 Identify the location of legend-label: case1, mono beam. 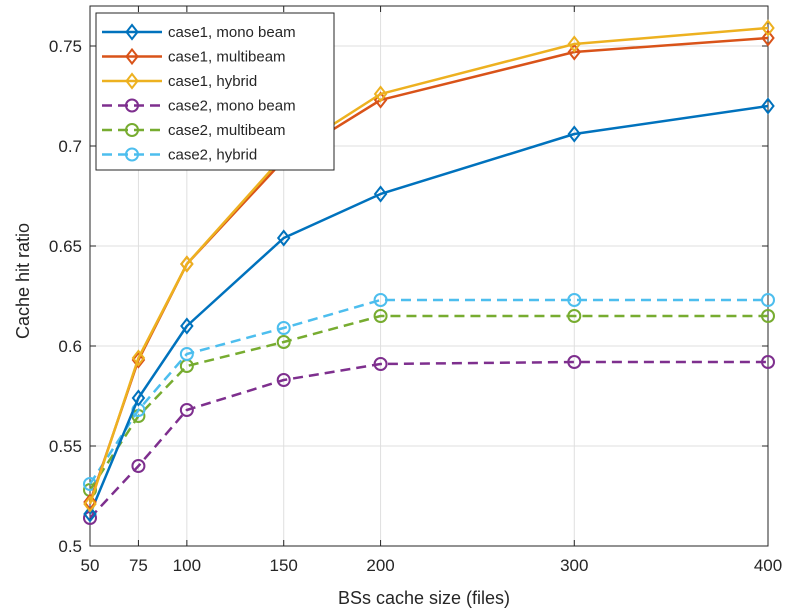
(232, 32).